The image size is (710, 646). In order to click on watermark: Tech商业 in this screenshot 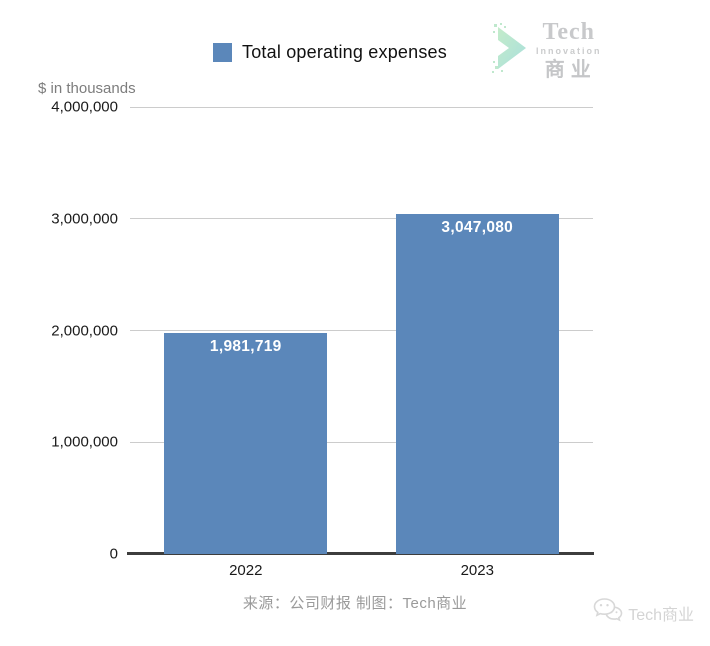, I will do `click(643, 612)`.